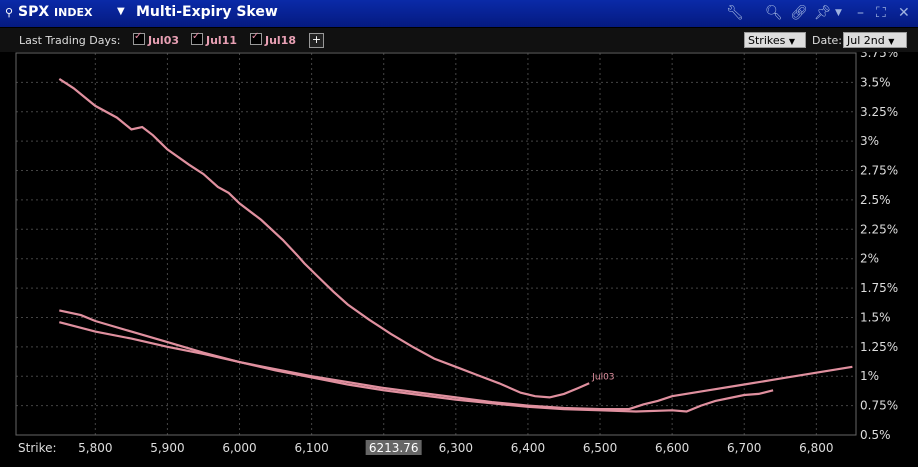 The height and width of the screenshot is (467, 918). I want to click on y-tick-label: 2.25%, so click(879, 229).